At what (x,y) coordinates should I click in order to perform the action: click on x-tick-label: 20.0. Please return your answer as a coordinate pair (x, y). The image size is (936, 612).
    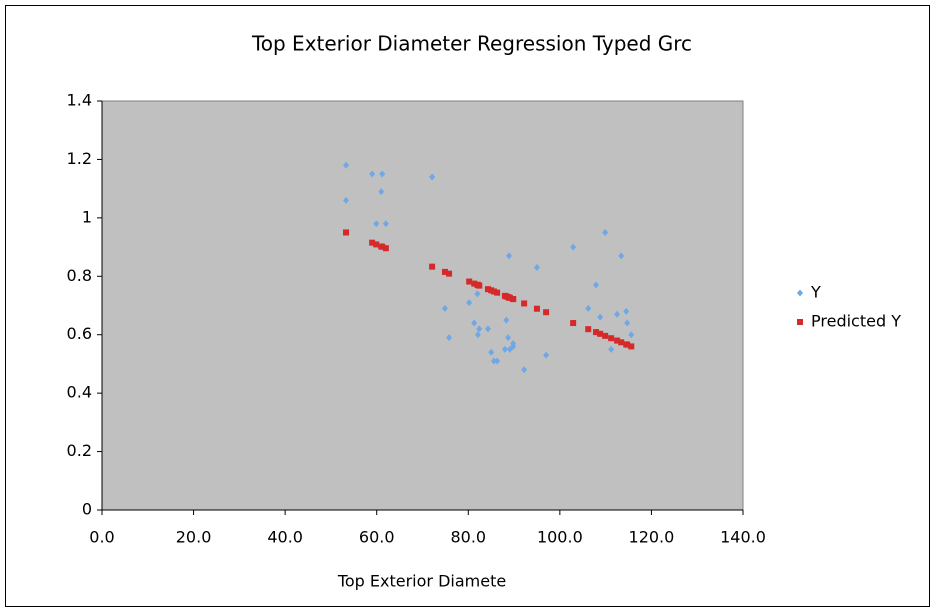
    Looking at the image, I should click on (194, 537).